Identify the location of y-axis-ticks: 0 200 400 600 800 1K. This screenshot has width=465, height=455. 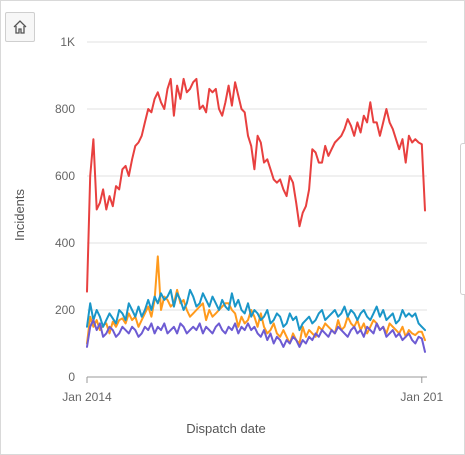
(65, 209).